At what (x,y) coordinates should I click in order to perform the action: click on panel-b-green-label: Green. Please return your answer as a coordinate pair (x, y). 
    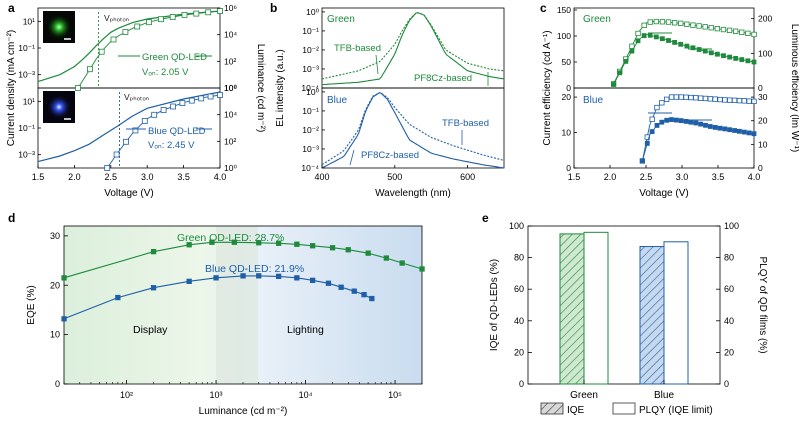
    Looking at the image, I should click on (341, 19).